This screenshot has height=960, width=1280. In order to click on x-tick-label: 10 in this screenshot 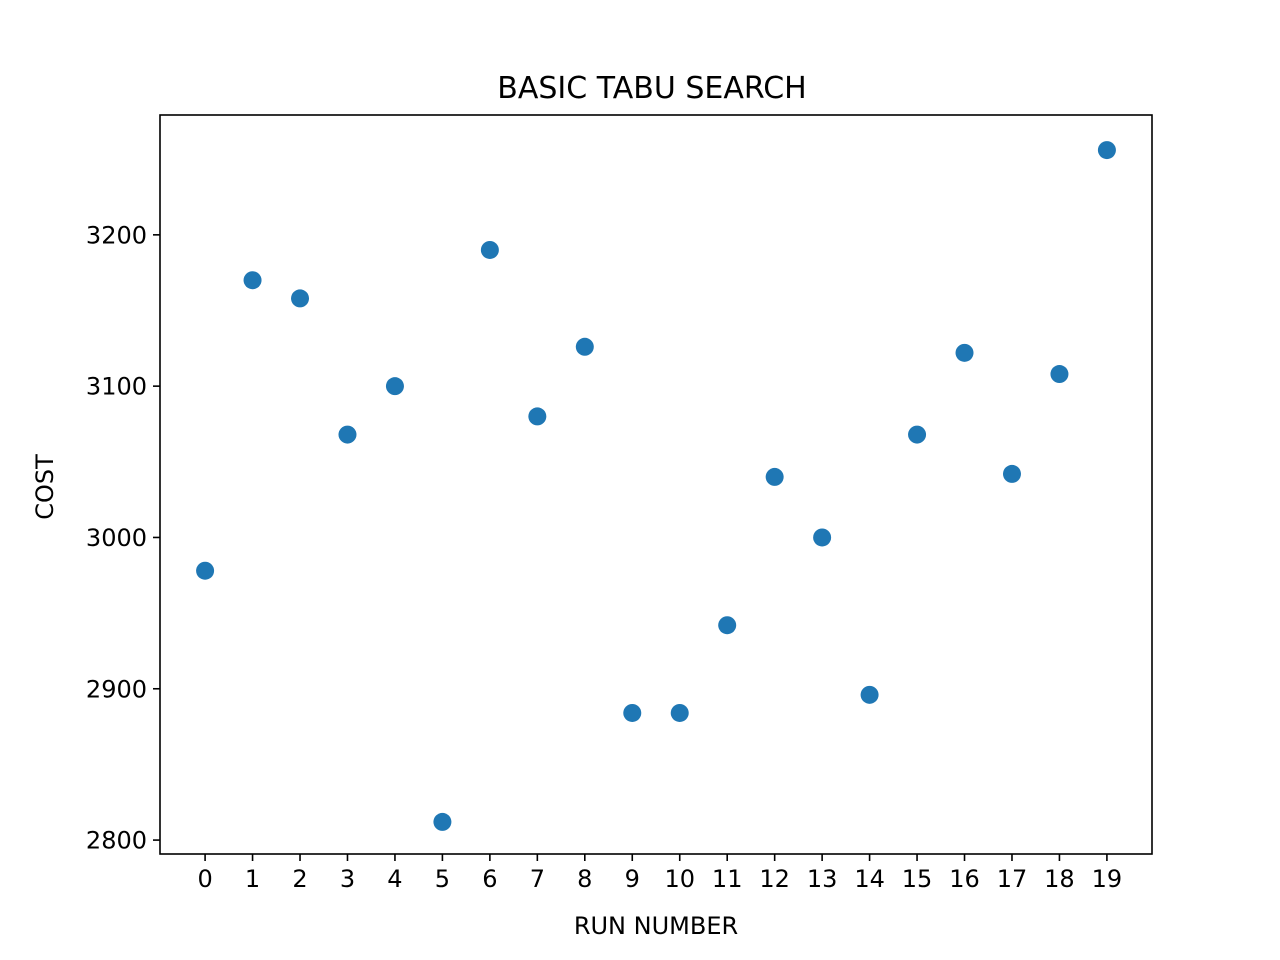, I will do `click(679, 879)`.